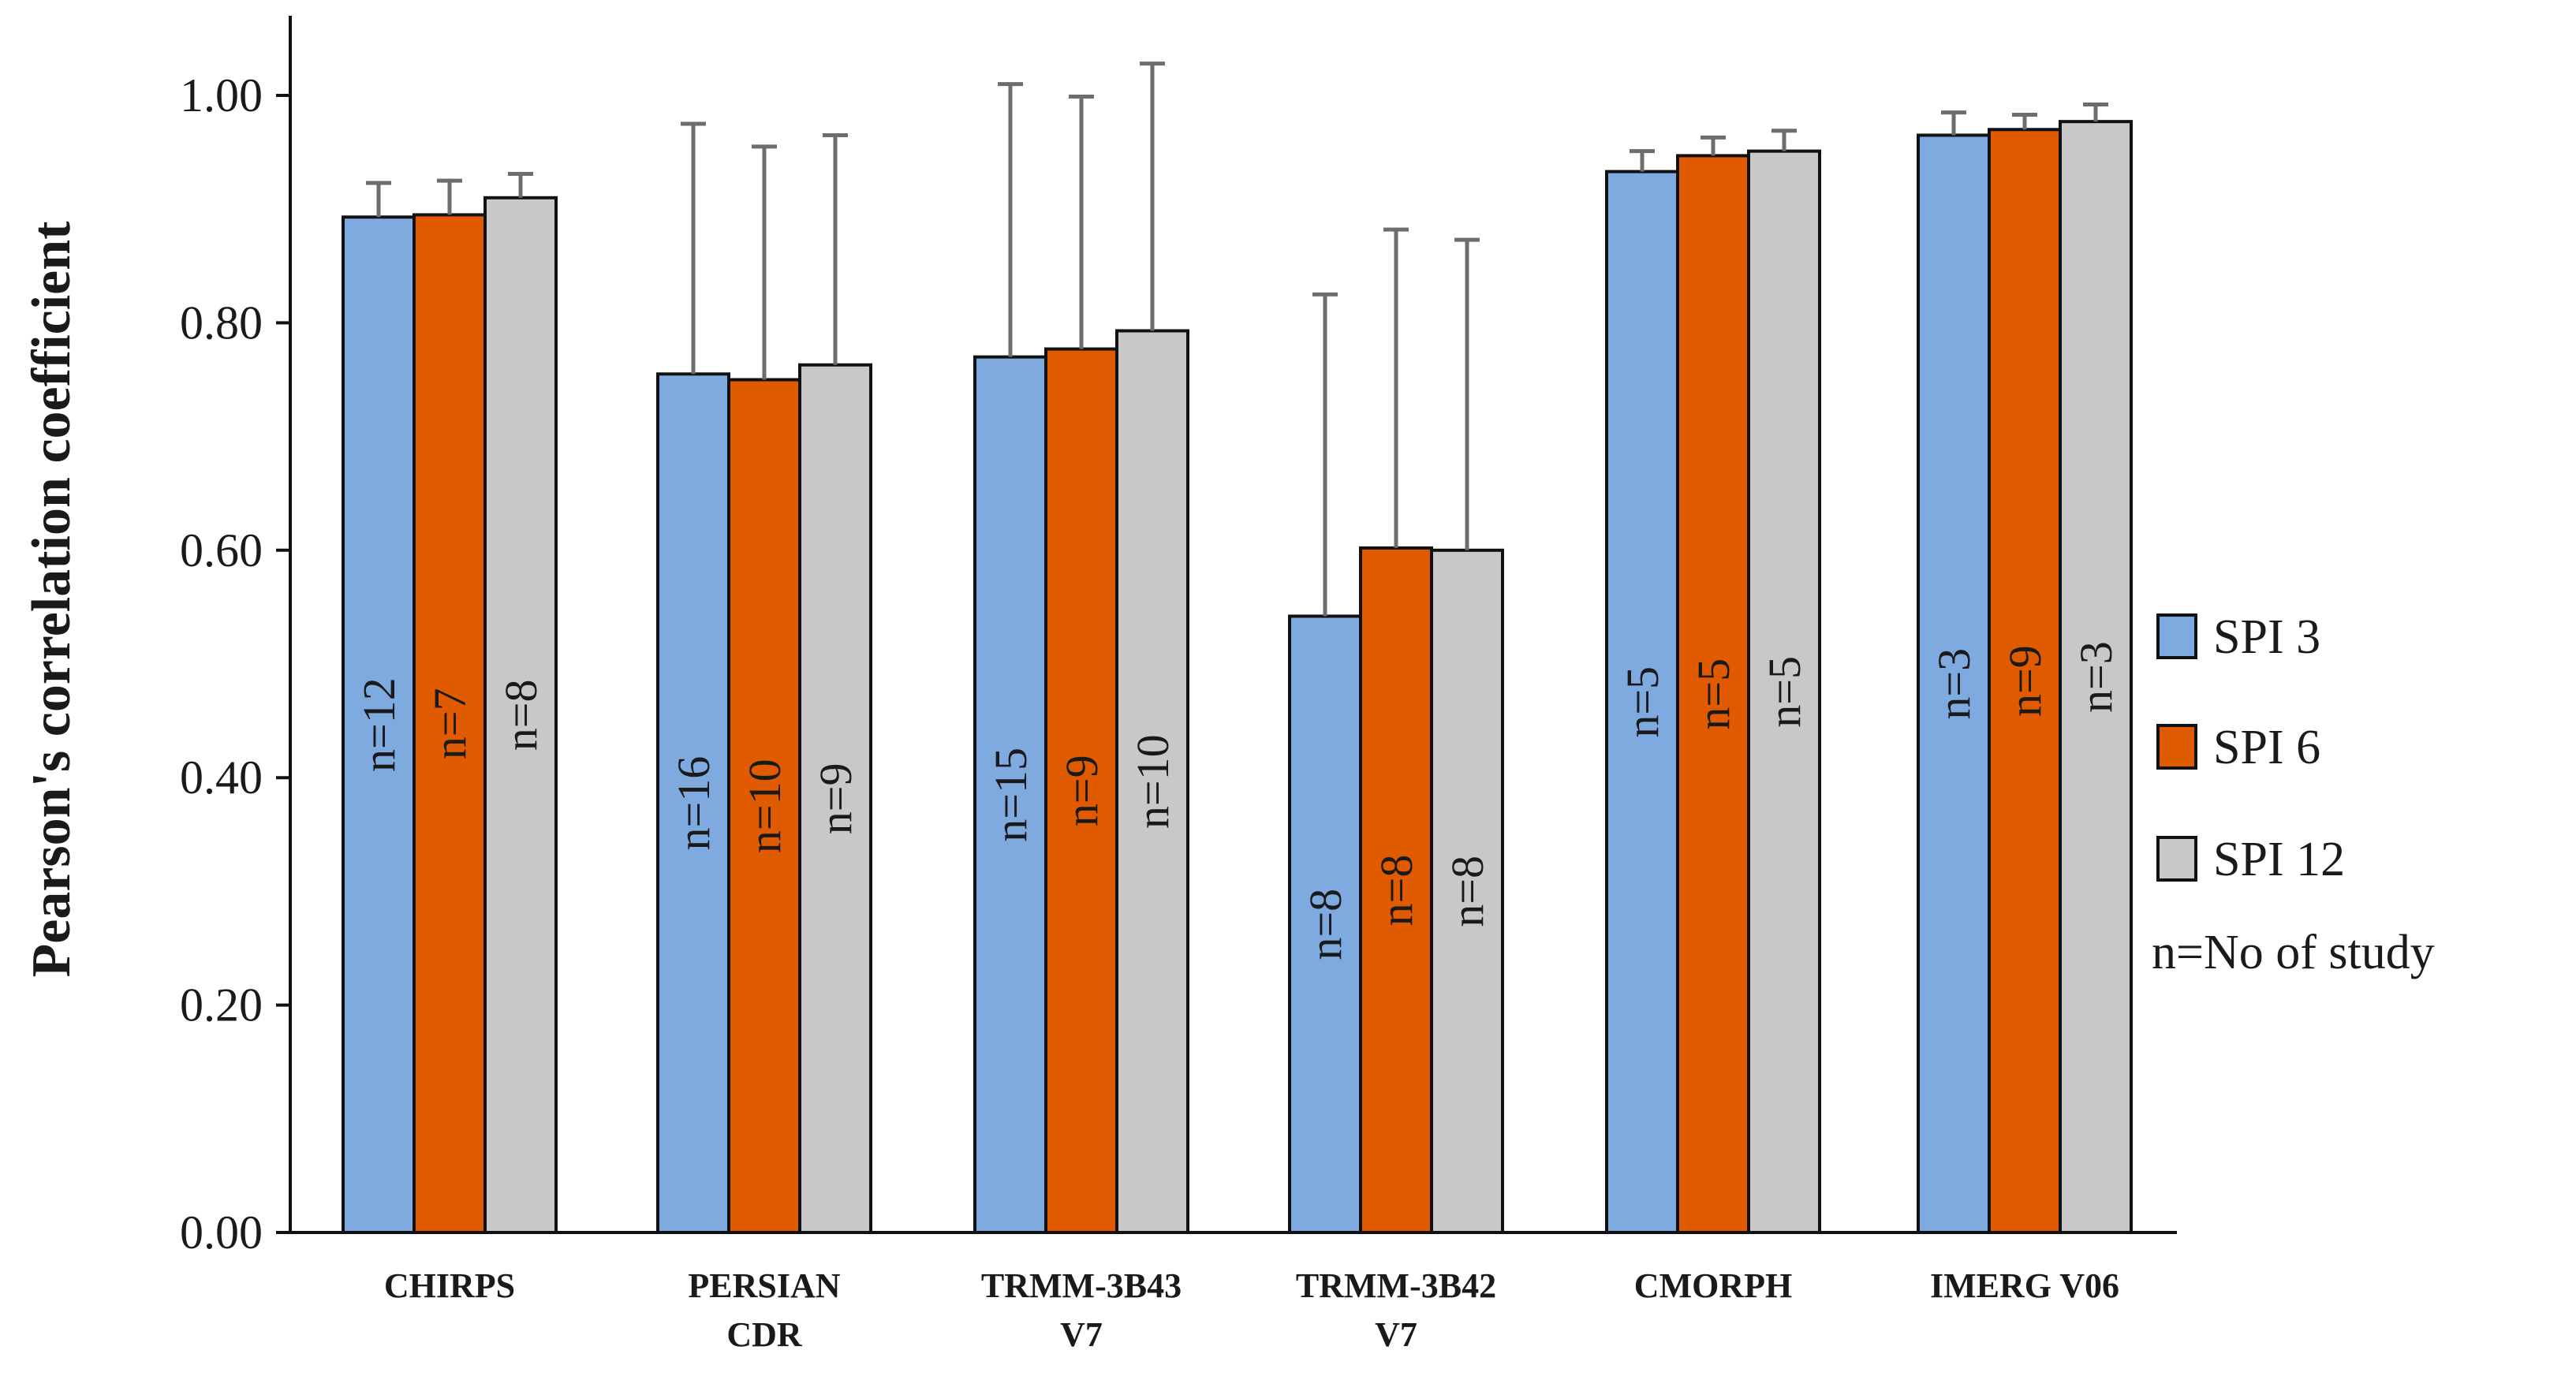 This screenshot has width=2576, height=1376. I want to click on category-label: IMERG V06, so click(2024, 1285).